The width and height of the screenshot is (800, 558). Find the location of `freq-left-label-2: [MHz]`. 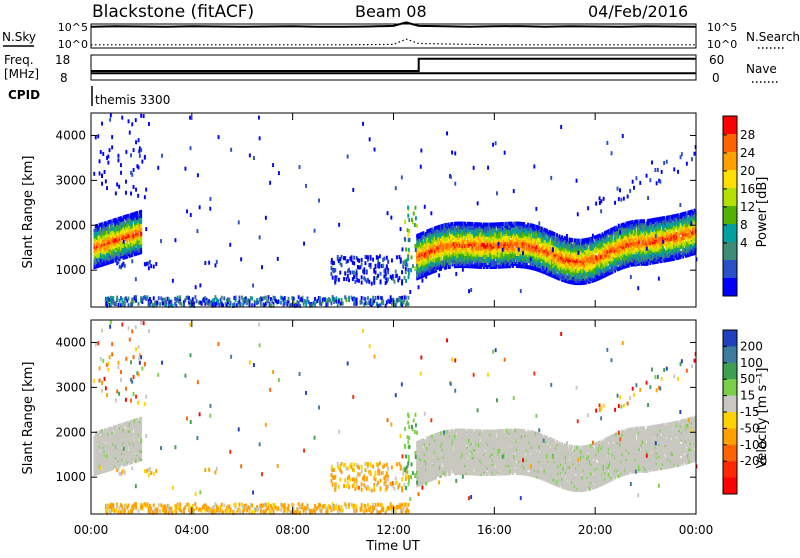

freq-left-label-2: [MHz] is located at coordinates (21, 74).